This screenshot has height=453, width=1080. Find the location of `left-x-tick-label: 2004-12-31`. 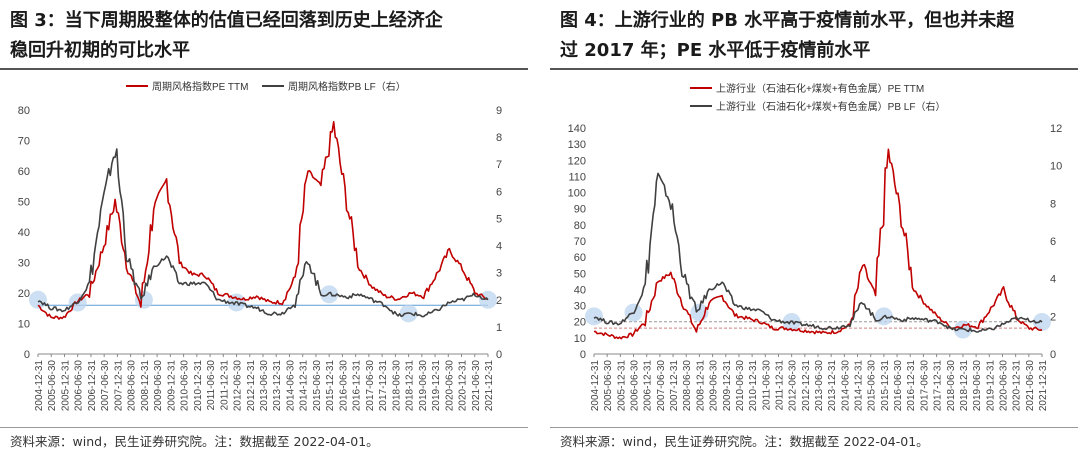

left-x-tick-label: 2004-12-31 is located at coordinates (39, 386).